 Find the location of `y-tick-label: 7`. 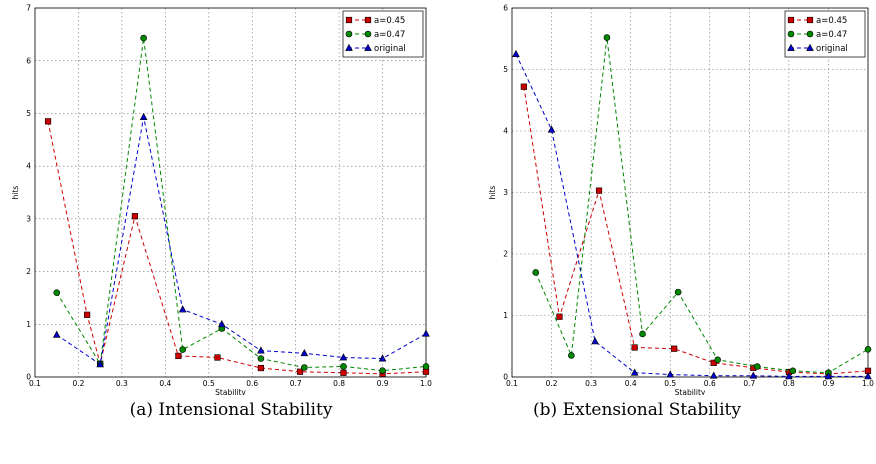

y-tick-label: 7 is located at coordinates (28, 8).